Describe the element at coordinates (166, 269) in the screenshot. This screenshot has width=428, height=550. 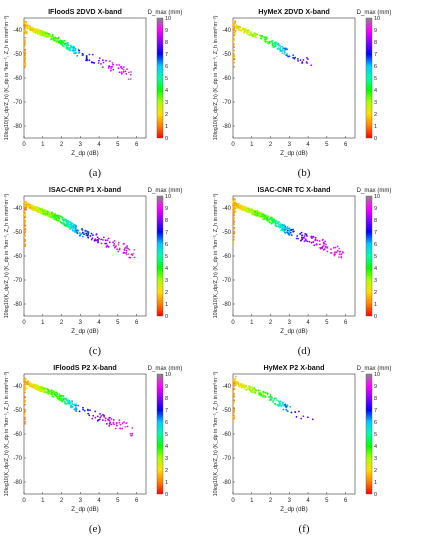
I see `colorbar-tick-label: 4` at that location.